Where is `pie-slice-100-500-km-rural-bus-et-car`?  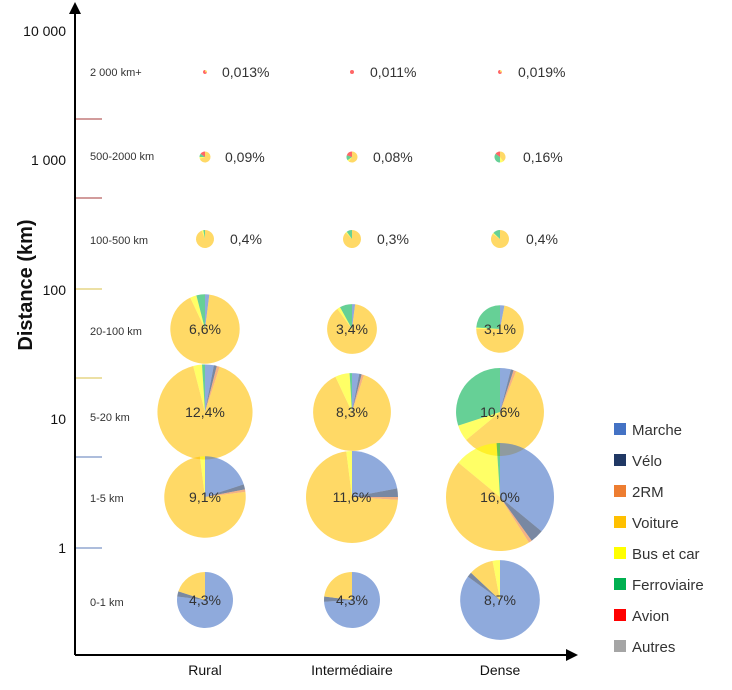 pie-slice-100-500-km-rural-bus-et-car is located at coordinates (203, 234).